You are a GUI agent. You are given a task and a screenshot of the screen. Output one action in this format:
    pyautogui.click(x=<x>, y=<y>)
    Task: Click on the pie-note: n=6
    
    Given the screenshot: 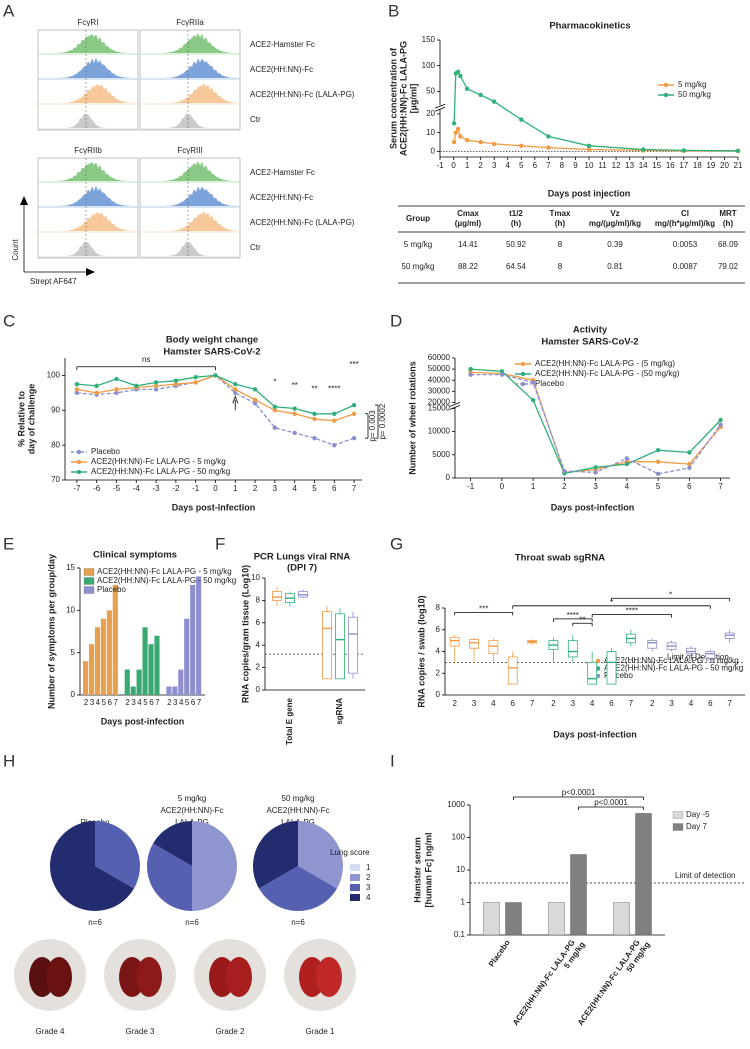 What is the action you would take?
    pyautogui.click(x=192, y=922)
    